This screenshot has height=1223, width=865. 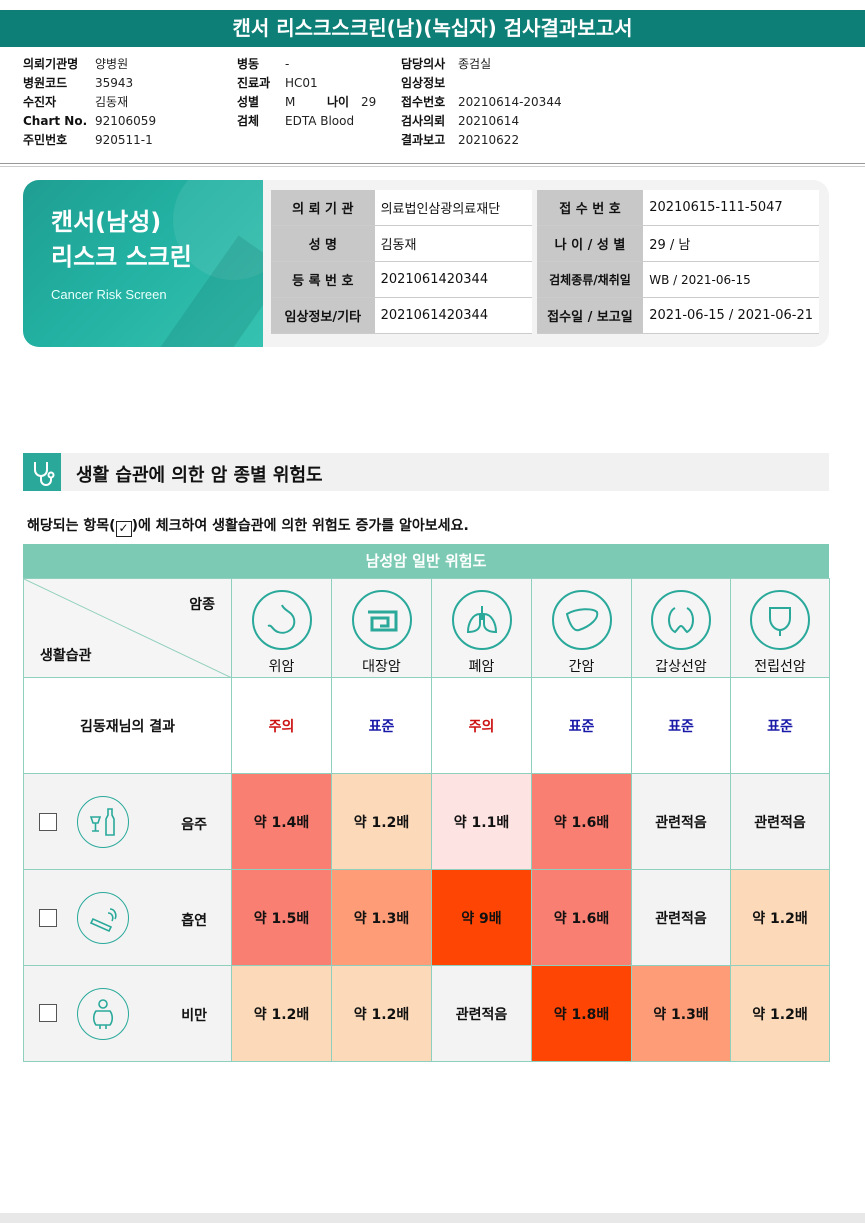 I want to click on alcohol-checkbox, so click(x=48, y=822).